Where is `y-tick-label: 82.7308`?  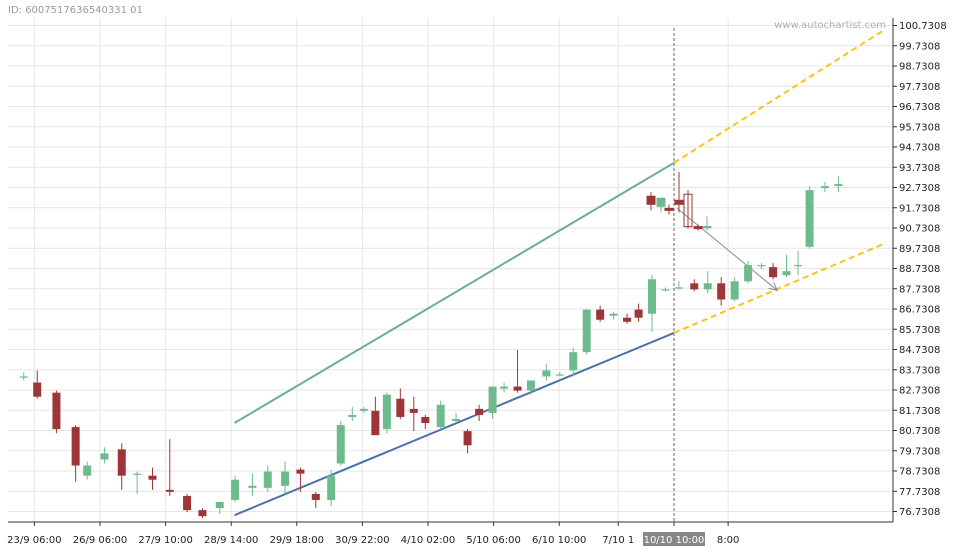
y-tick-label: 82.7308 is located at coordinates (919, 391).